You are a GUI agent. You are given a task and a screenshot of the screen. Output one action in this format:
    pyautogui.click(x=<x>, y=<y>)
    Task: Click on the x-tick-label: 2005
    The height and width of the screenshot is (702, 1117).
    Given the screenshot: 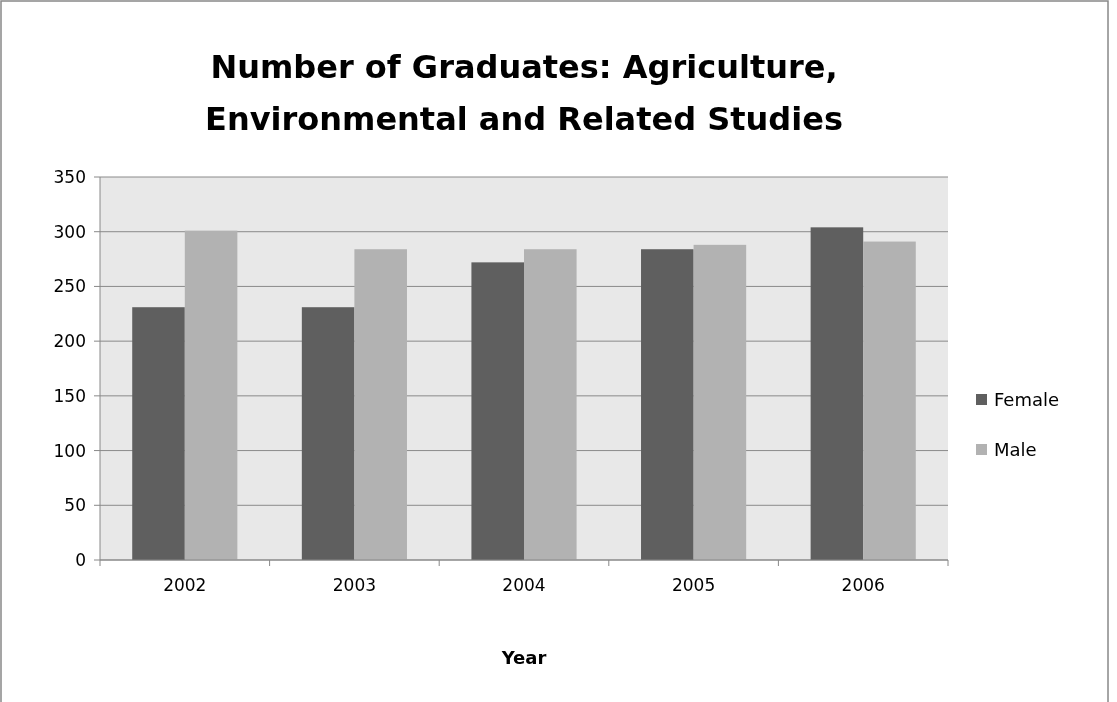 What is the action you would take?
    pyautogui.click(x=693, y=585)
    